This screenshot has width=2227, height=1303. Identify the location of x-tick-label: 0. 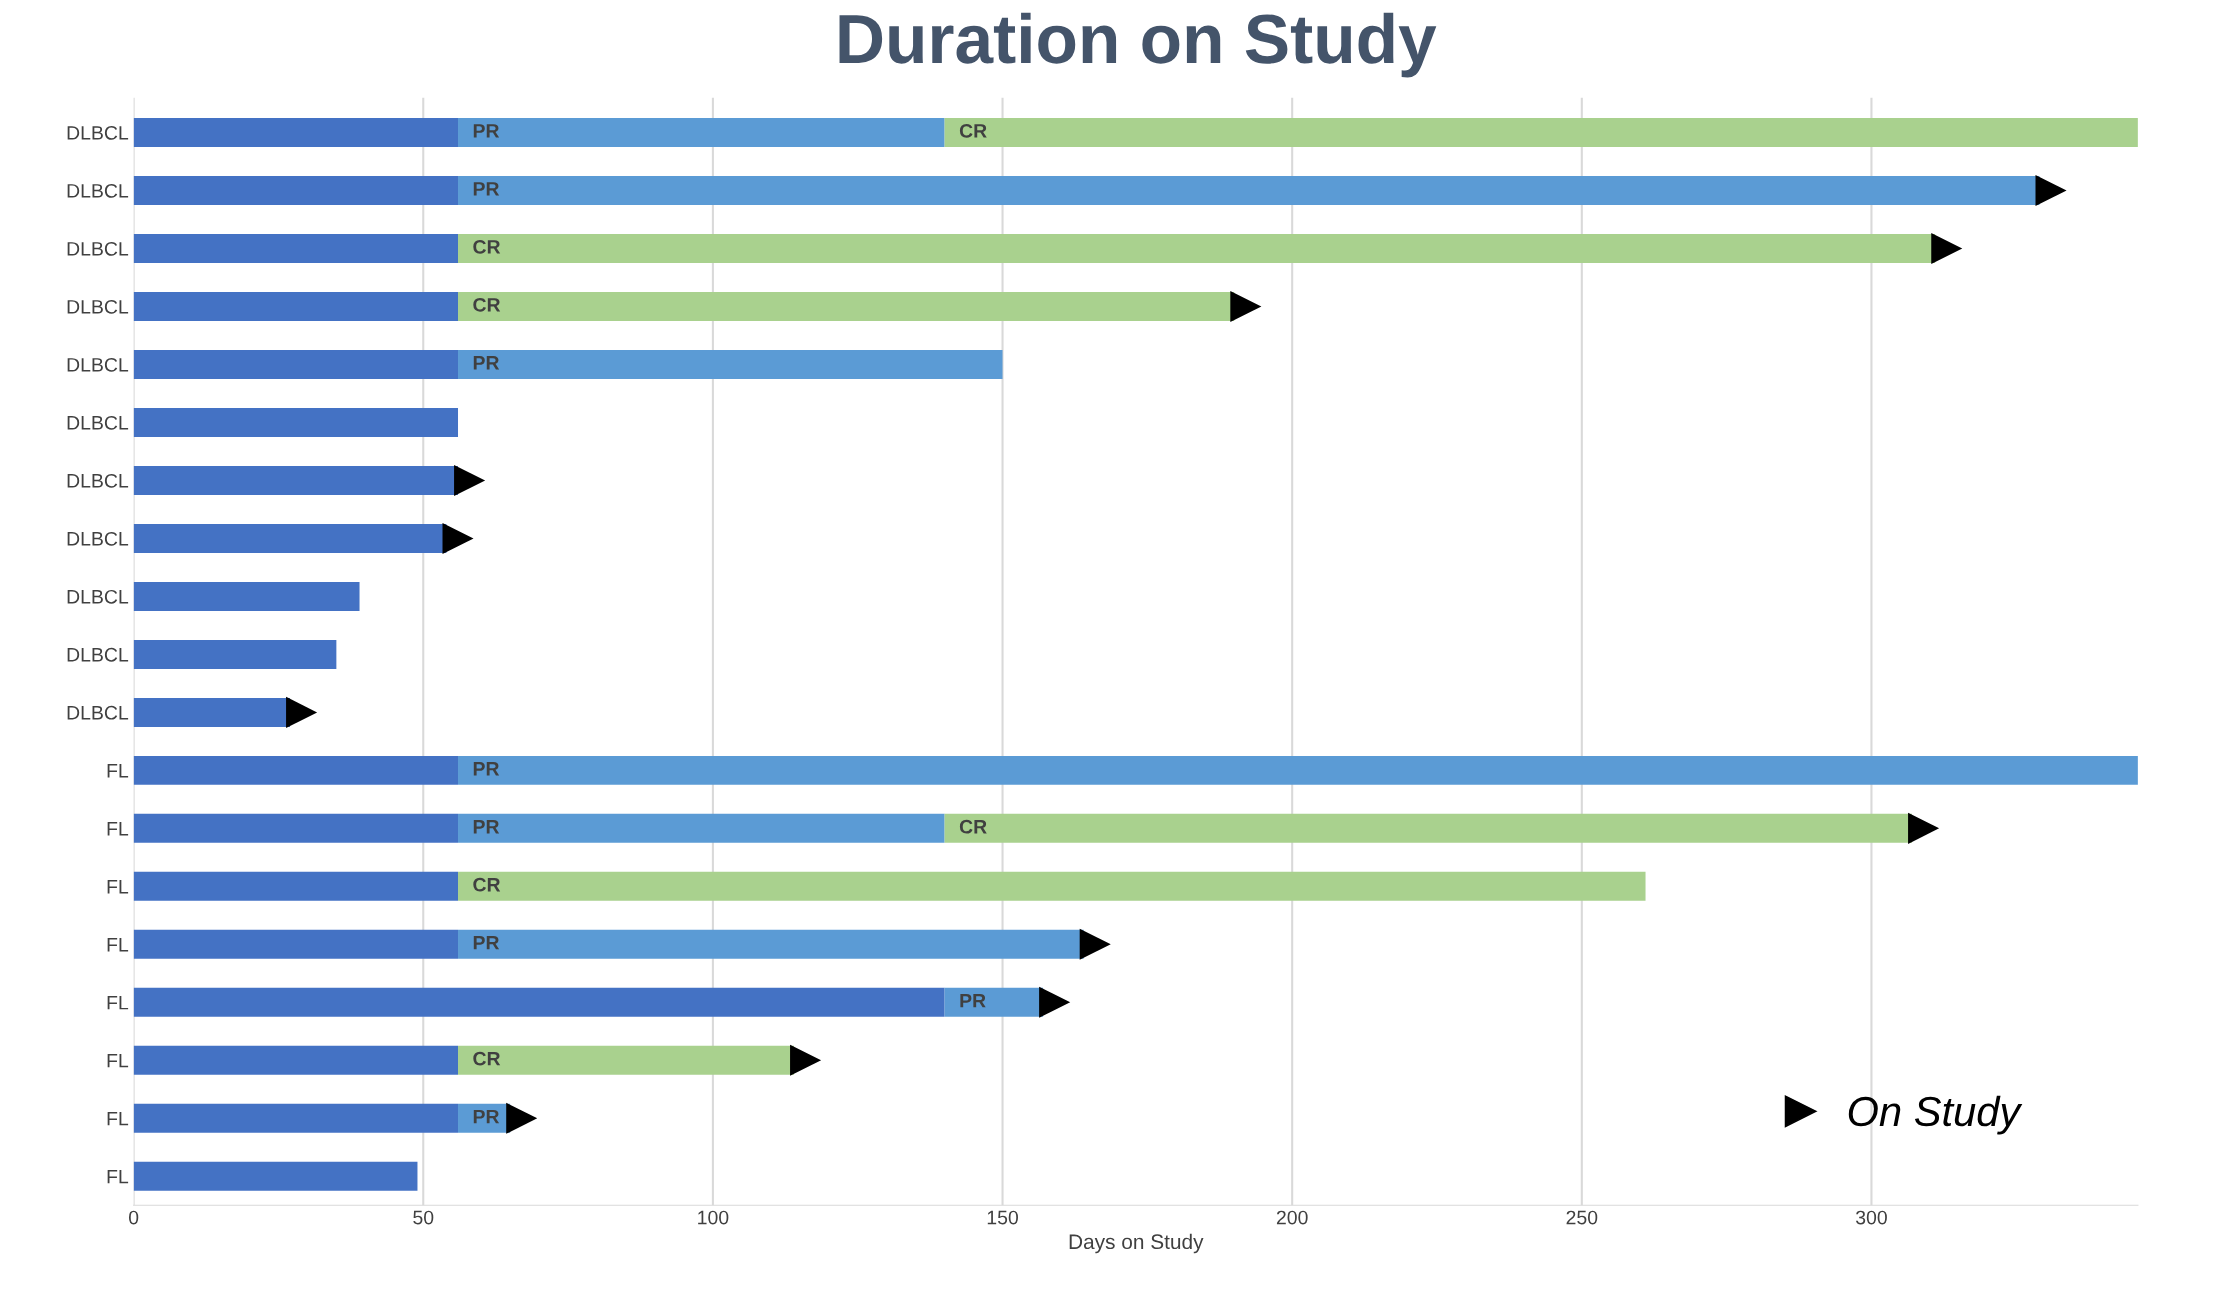
(133, 1217).